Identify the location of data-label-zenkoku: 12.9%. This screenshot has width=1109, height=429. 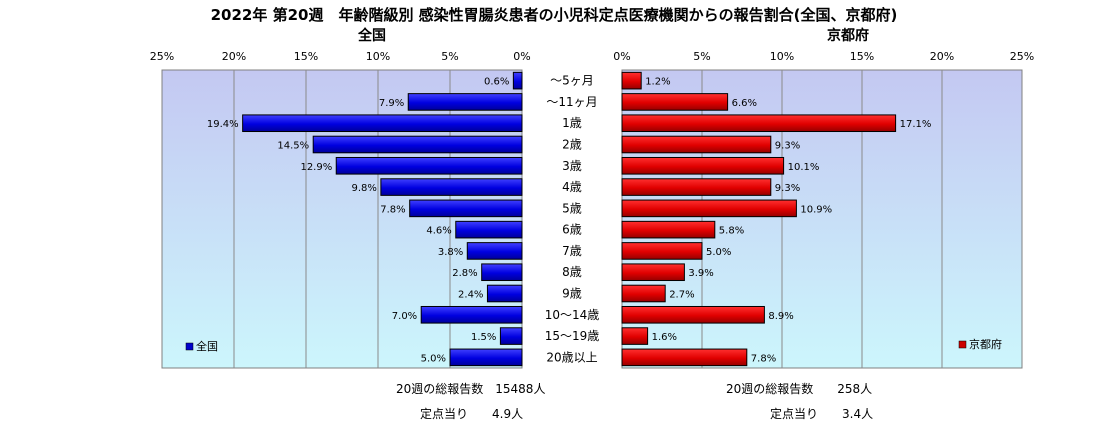
(316, 167).